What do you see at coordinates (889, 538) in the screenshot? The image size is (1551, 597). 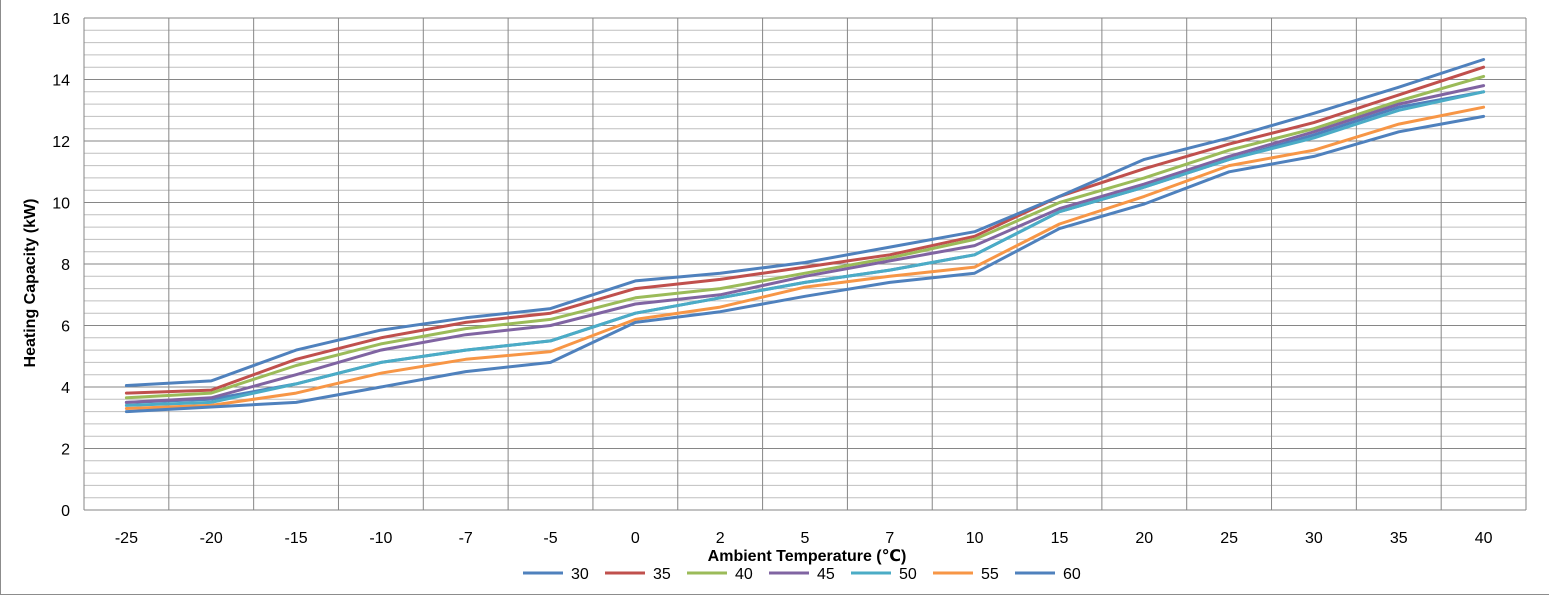 I see `x-tick-label: 7` at bounding box center [889, 538].